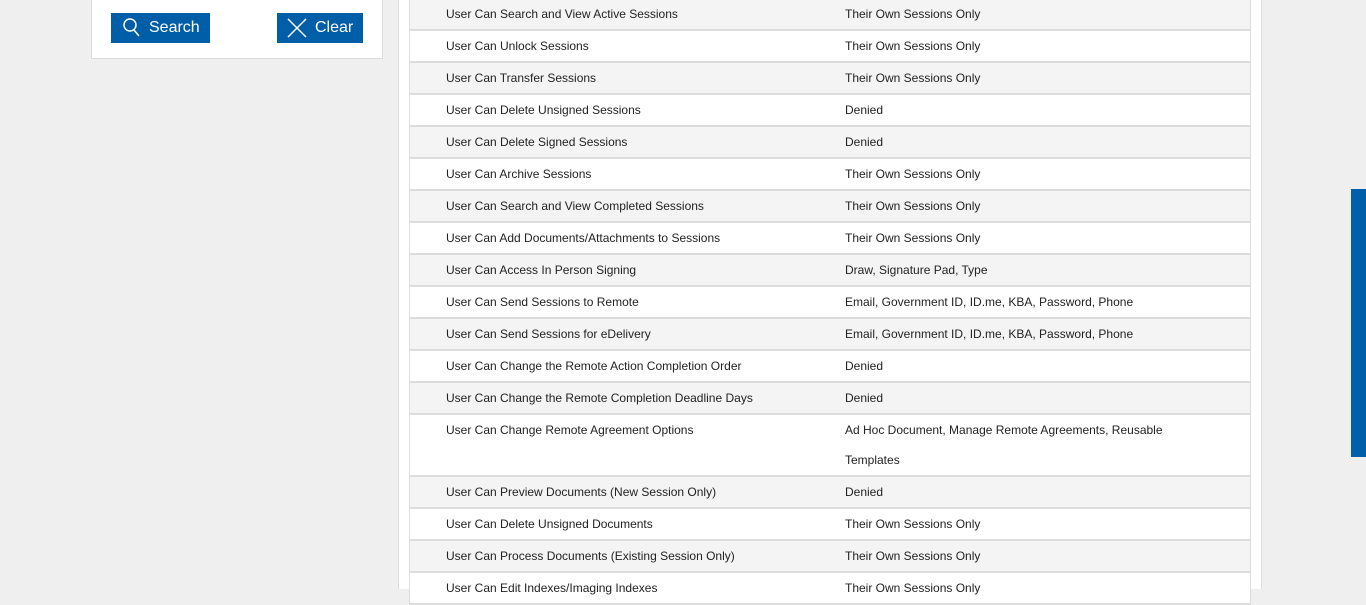 Image resolution: width=1366 pixels, height=605 pixels. What do you see at coordinates (517, 46) in the screenshot?
I see `permission-name: User Can Unlock Sessions` at bounding box center [517, 46].